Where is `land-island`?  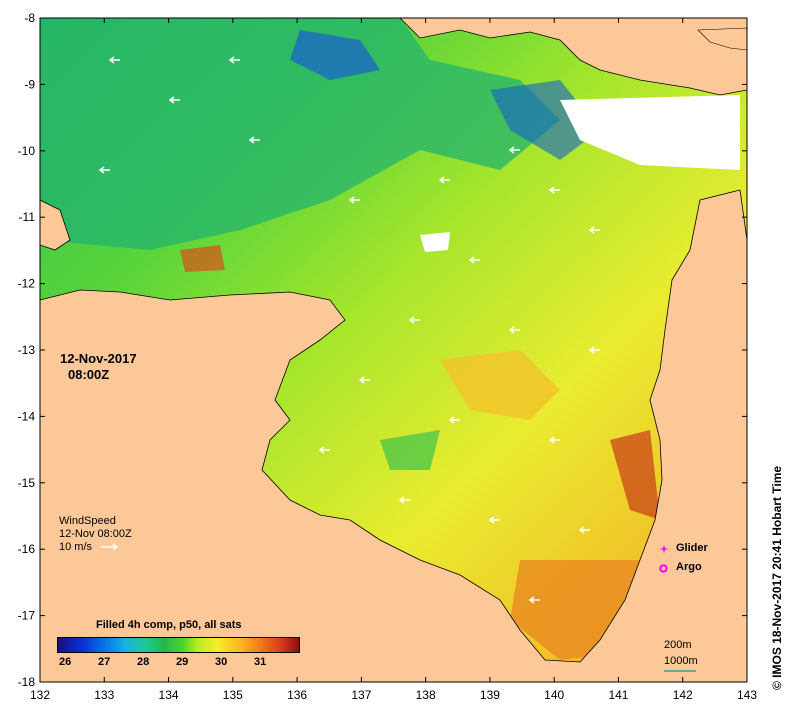 land-island is located at coordinates (722, 39).